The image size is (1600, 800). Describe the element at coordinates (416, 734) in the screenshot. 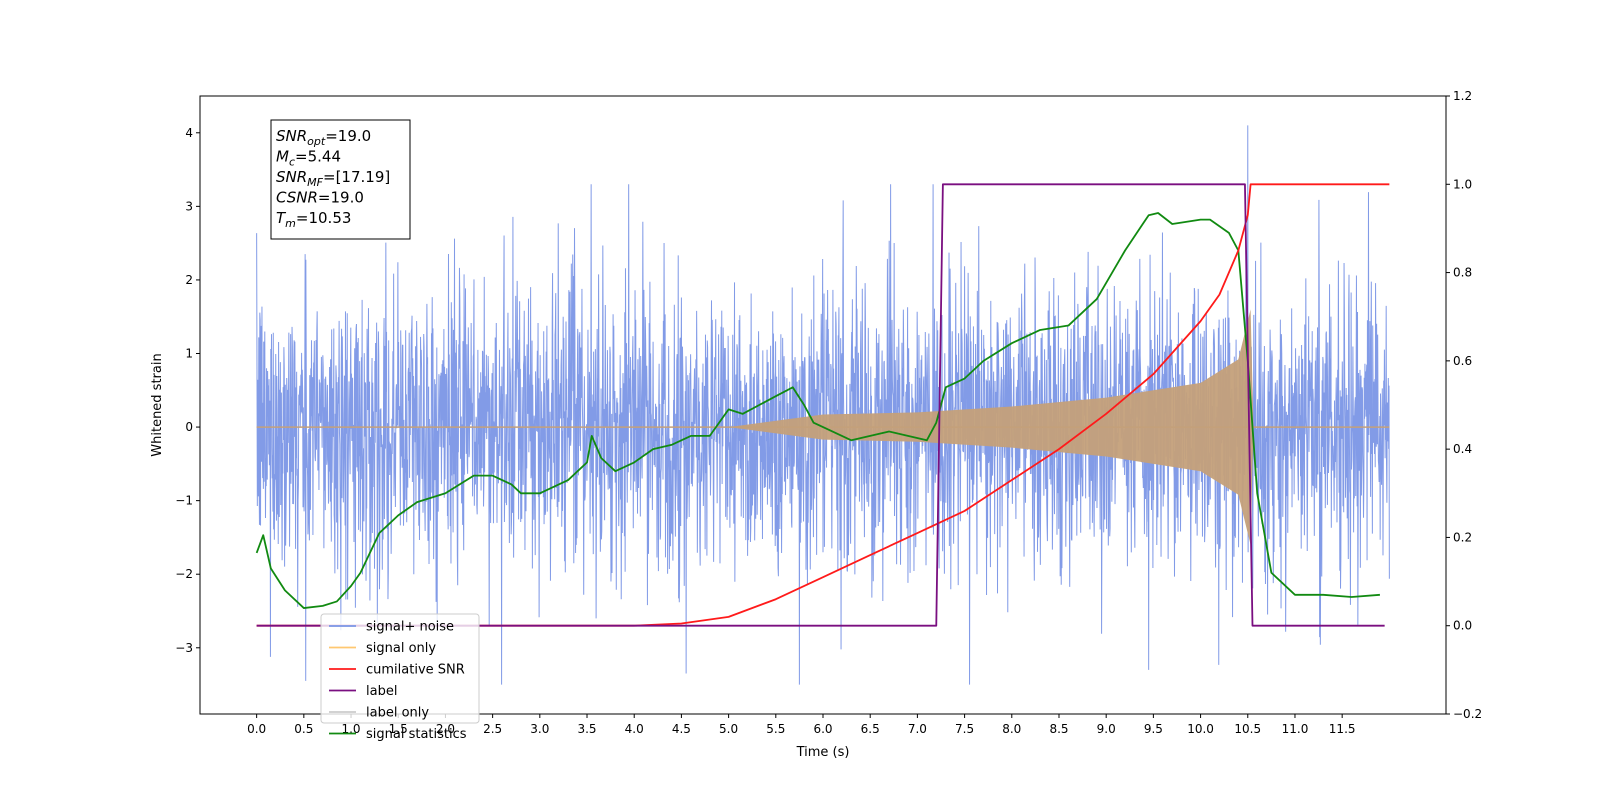

I see `legend-label: signal statistics` at that location.